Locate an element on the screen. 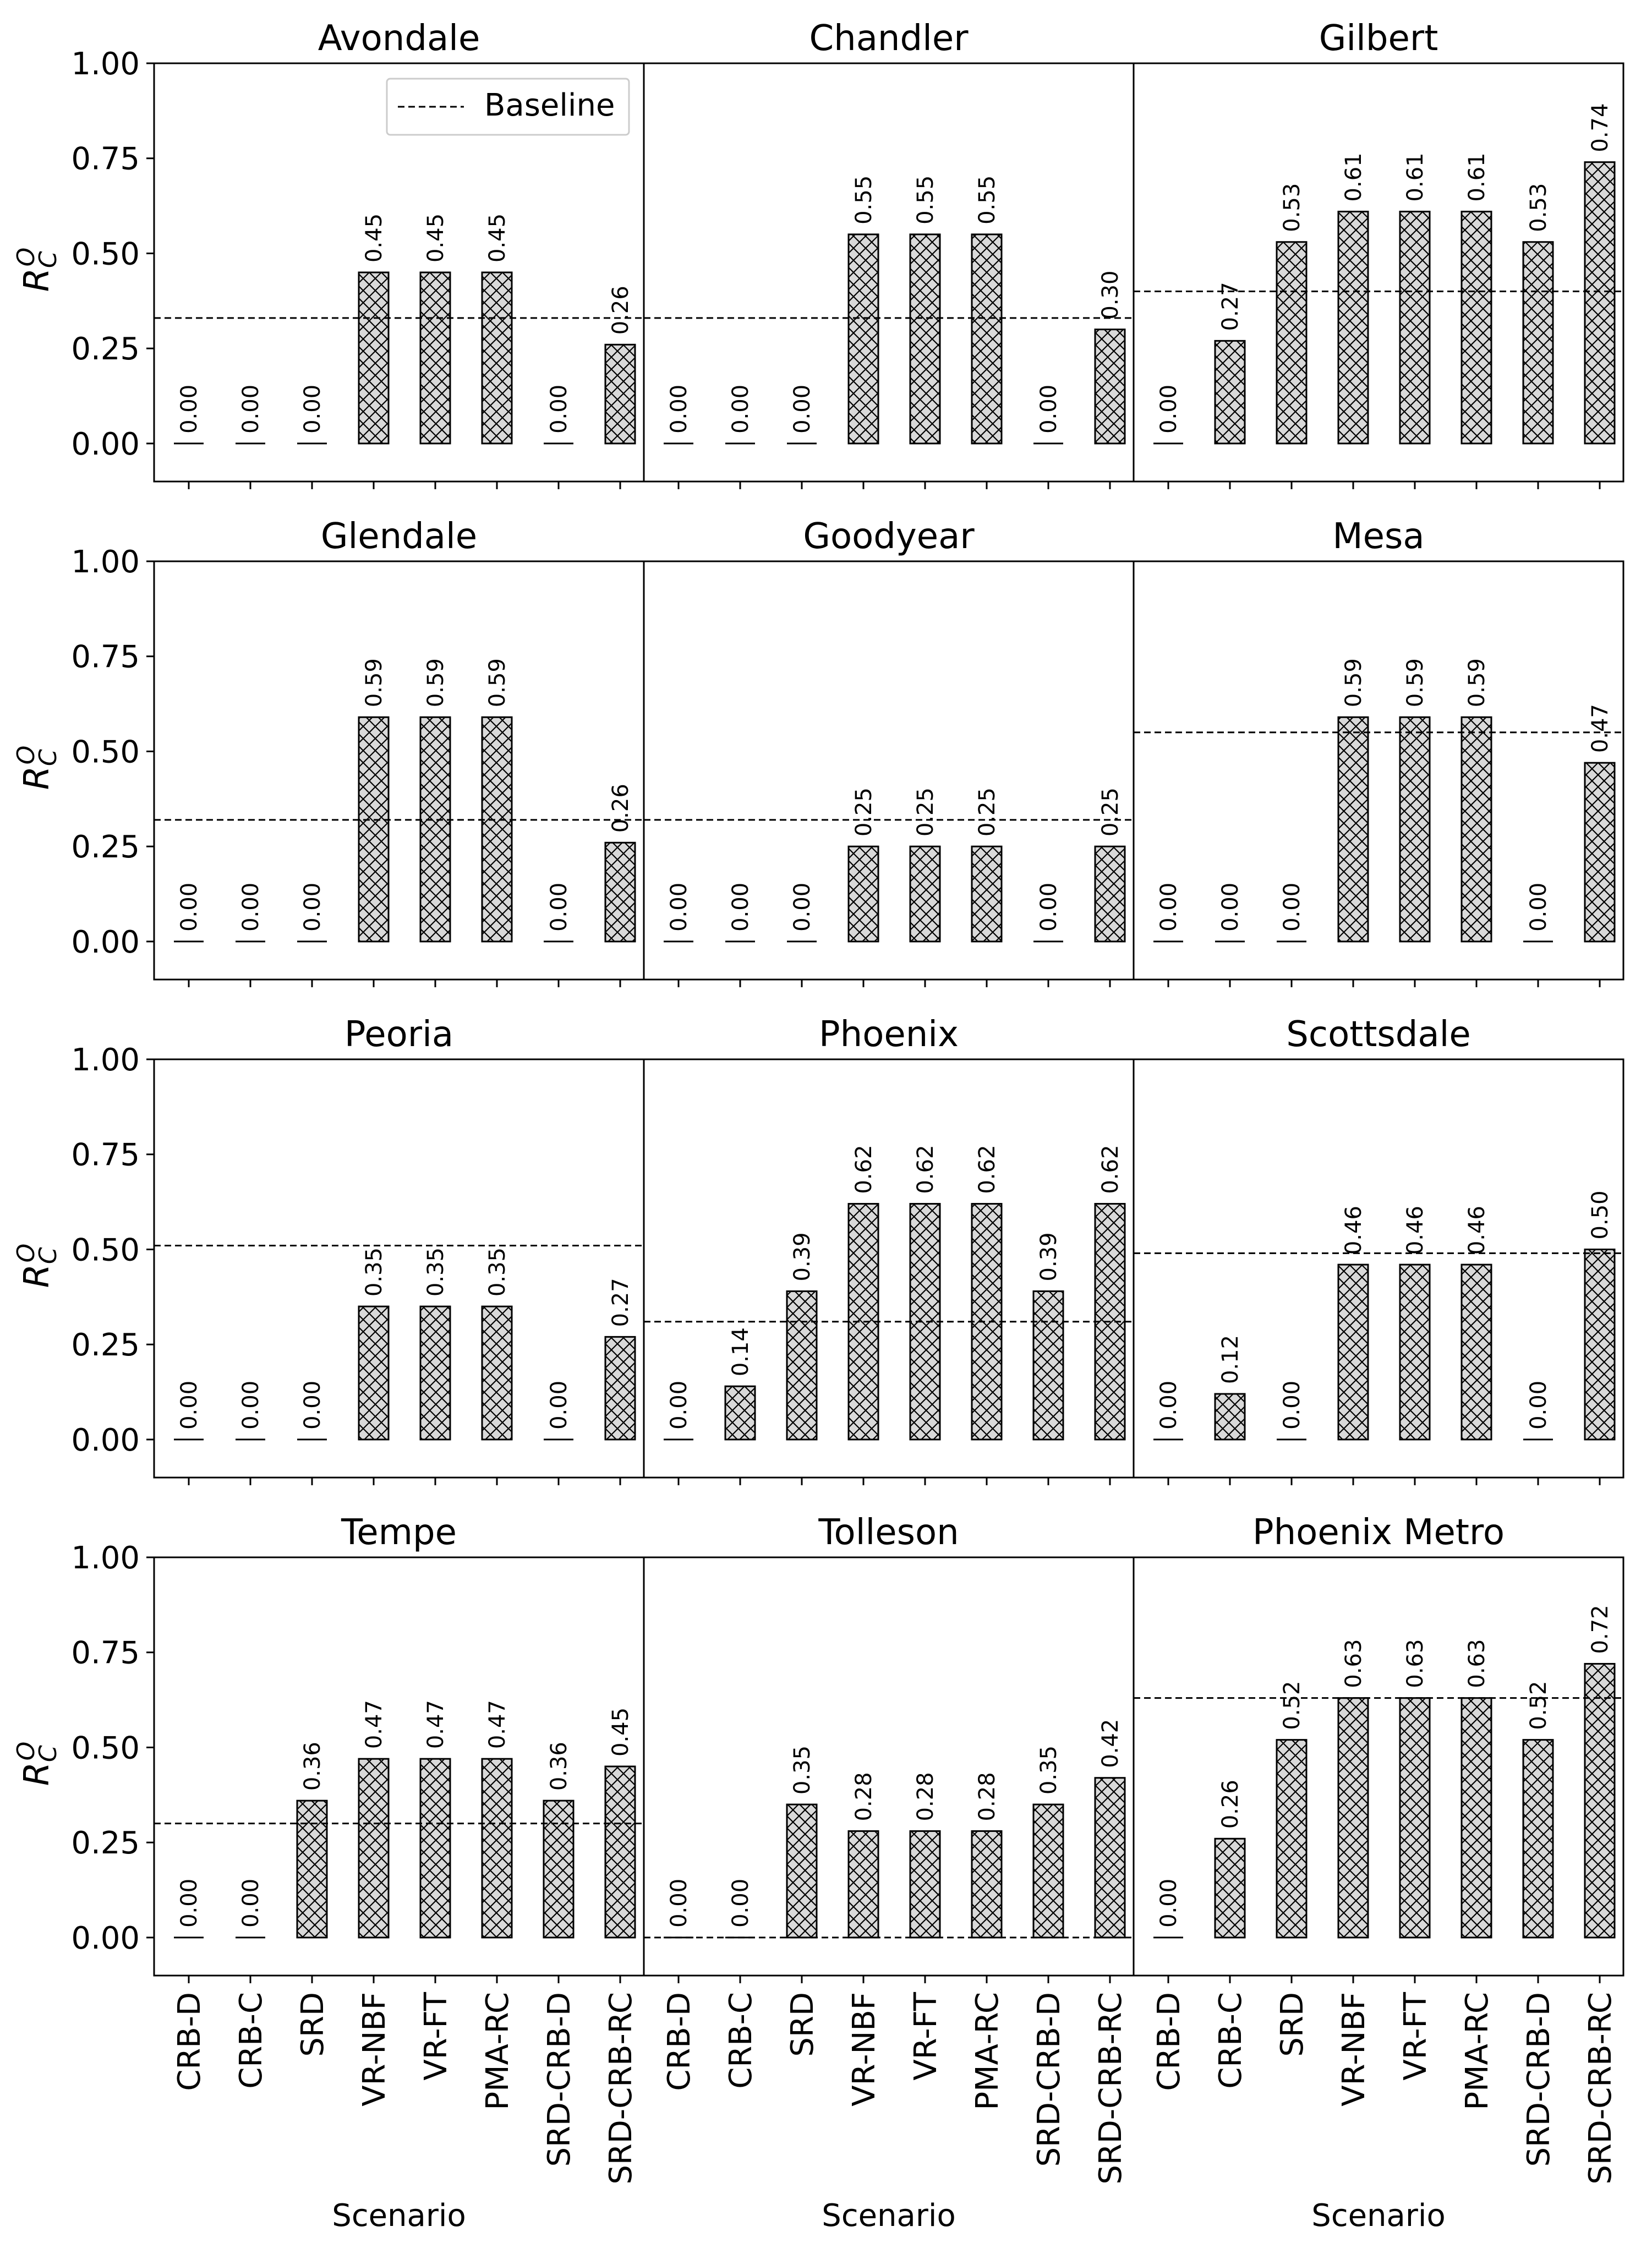 This screenshot has height=2243, width=1652. value-label: 0.14 is located at coordinates (740, 1351).